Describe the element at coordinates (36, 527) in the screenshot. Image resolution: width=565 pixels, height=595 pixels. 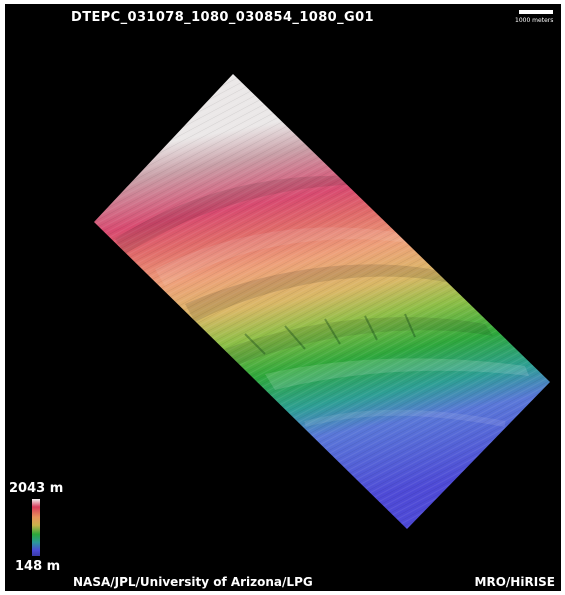
I see `elevation-color-bar` at that location.